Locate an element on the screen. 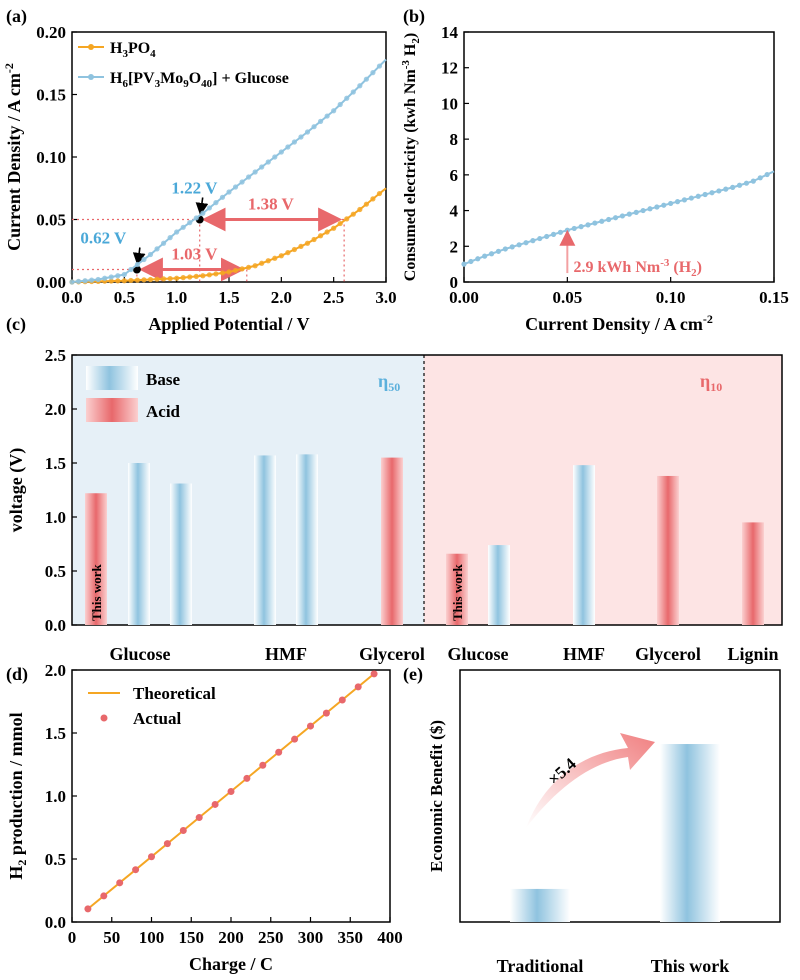 The height and width of the screenshot is (980, 800). group-label: Glycerol is located at coordinates (668, 654).